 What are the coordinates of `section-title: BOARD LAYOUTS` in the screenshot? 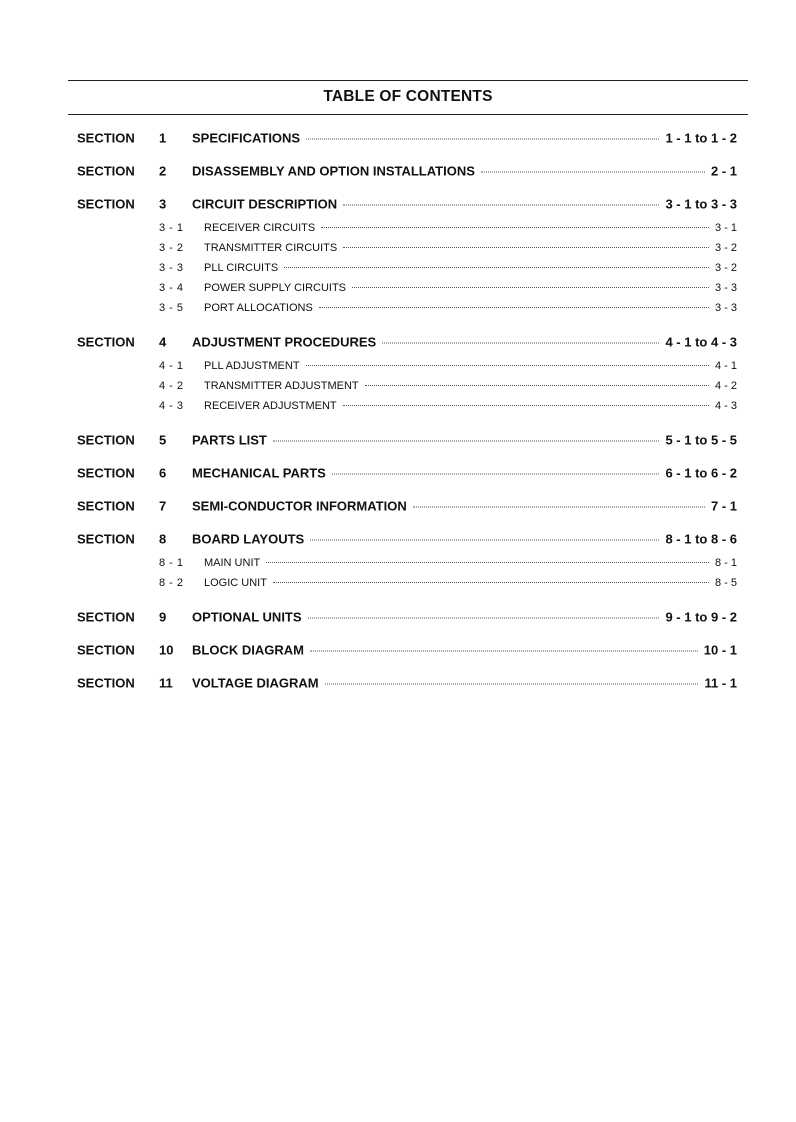 It's located at (248, 538).